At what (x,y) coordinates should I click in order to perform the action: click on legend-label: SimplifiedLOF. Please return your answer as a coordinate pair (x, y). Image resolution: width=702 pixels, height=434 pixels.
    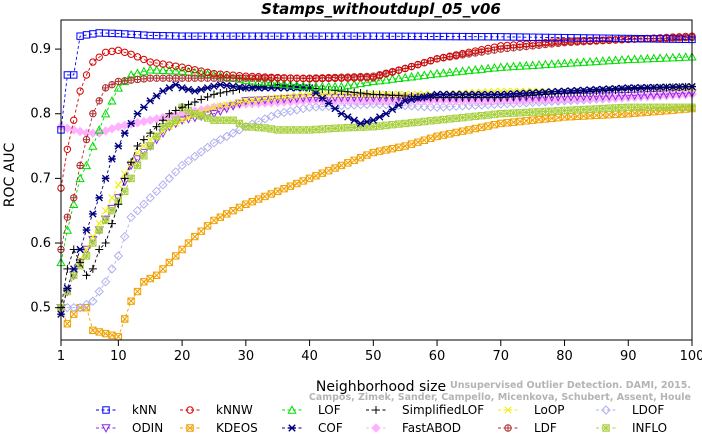
    Looking at the image, I should click on (443, 410).